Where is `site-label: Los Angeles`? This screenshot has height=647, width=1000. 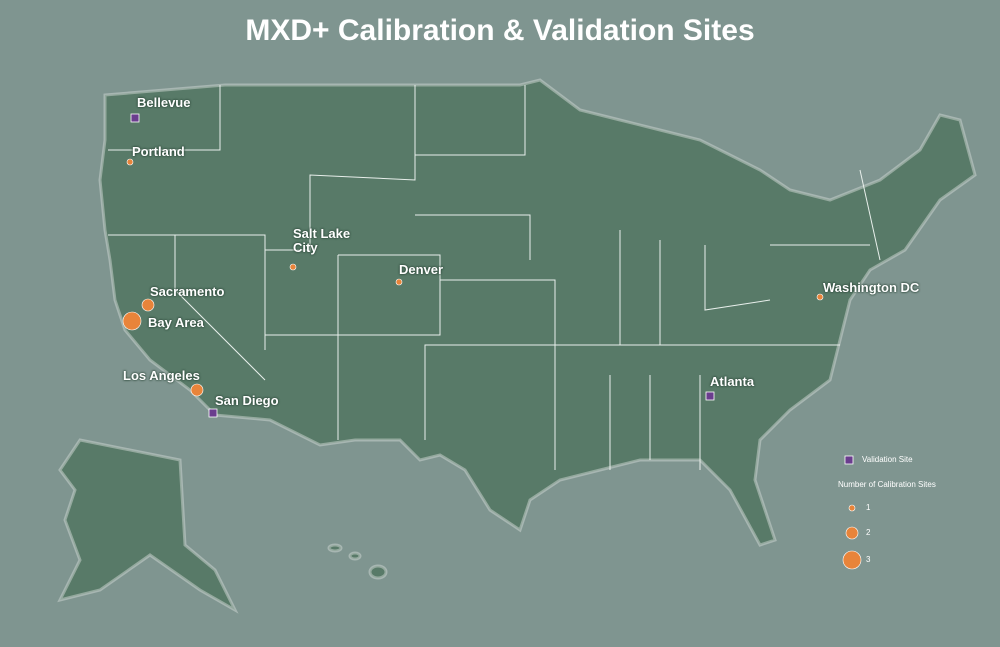 site-label: Los Angeles is located at coordinates (161, 375).